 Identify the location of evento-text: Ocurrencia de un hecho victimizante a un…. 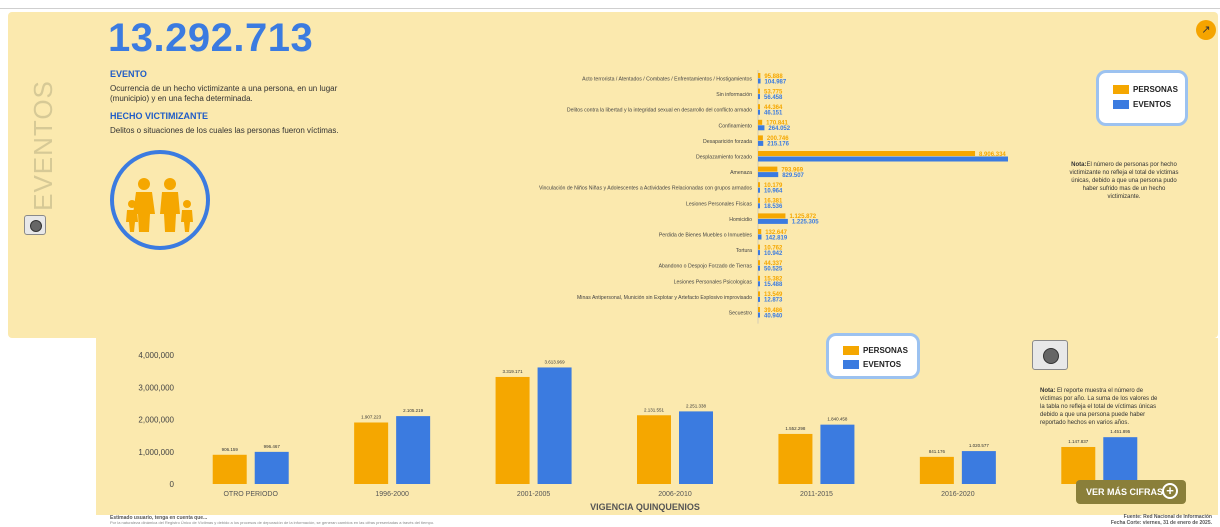
(224, 93).